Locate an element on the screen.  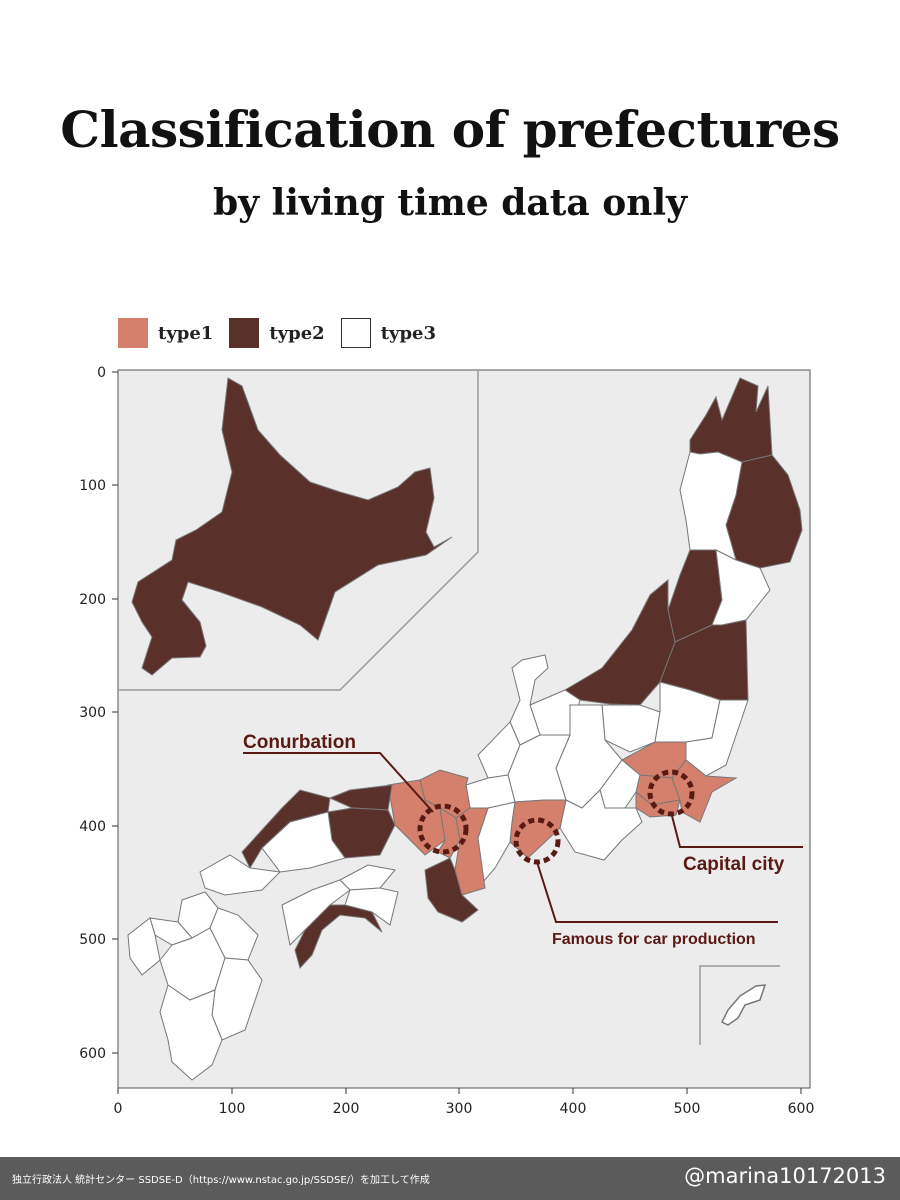
legend: type1 type2 type3 is located at coordinates (285, 333).